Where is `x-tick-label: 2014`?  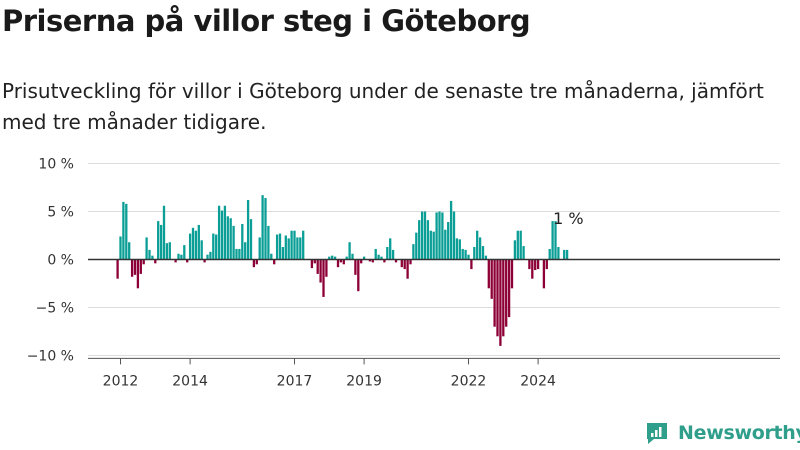 x-tick-label: 2014 is located at coordinates (190, 381).